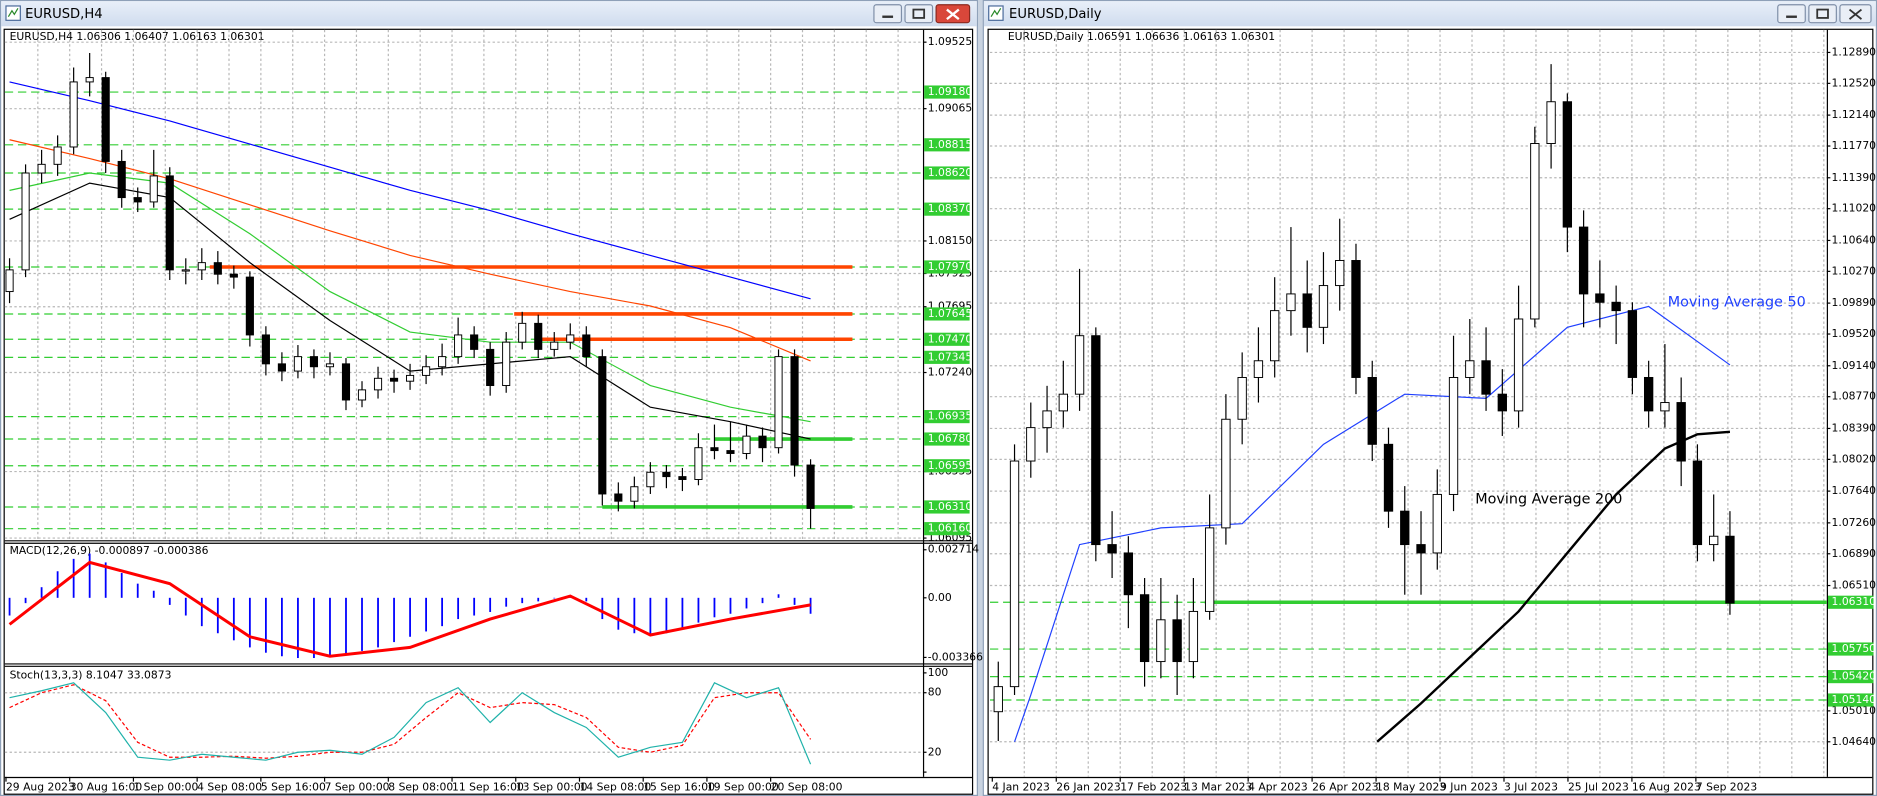 The image size is (1877, 796). I want to click on x-tick-label: 17 Feb 2023, so click(1153, 787).